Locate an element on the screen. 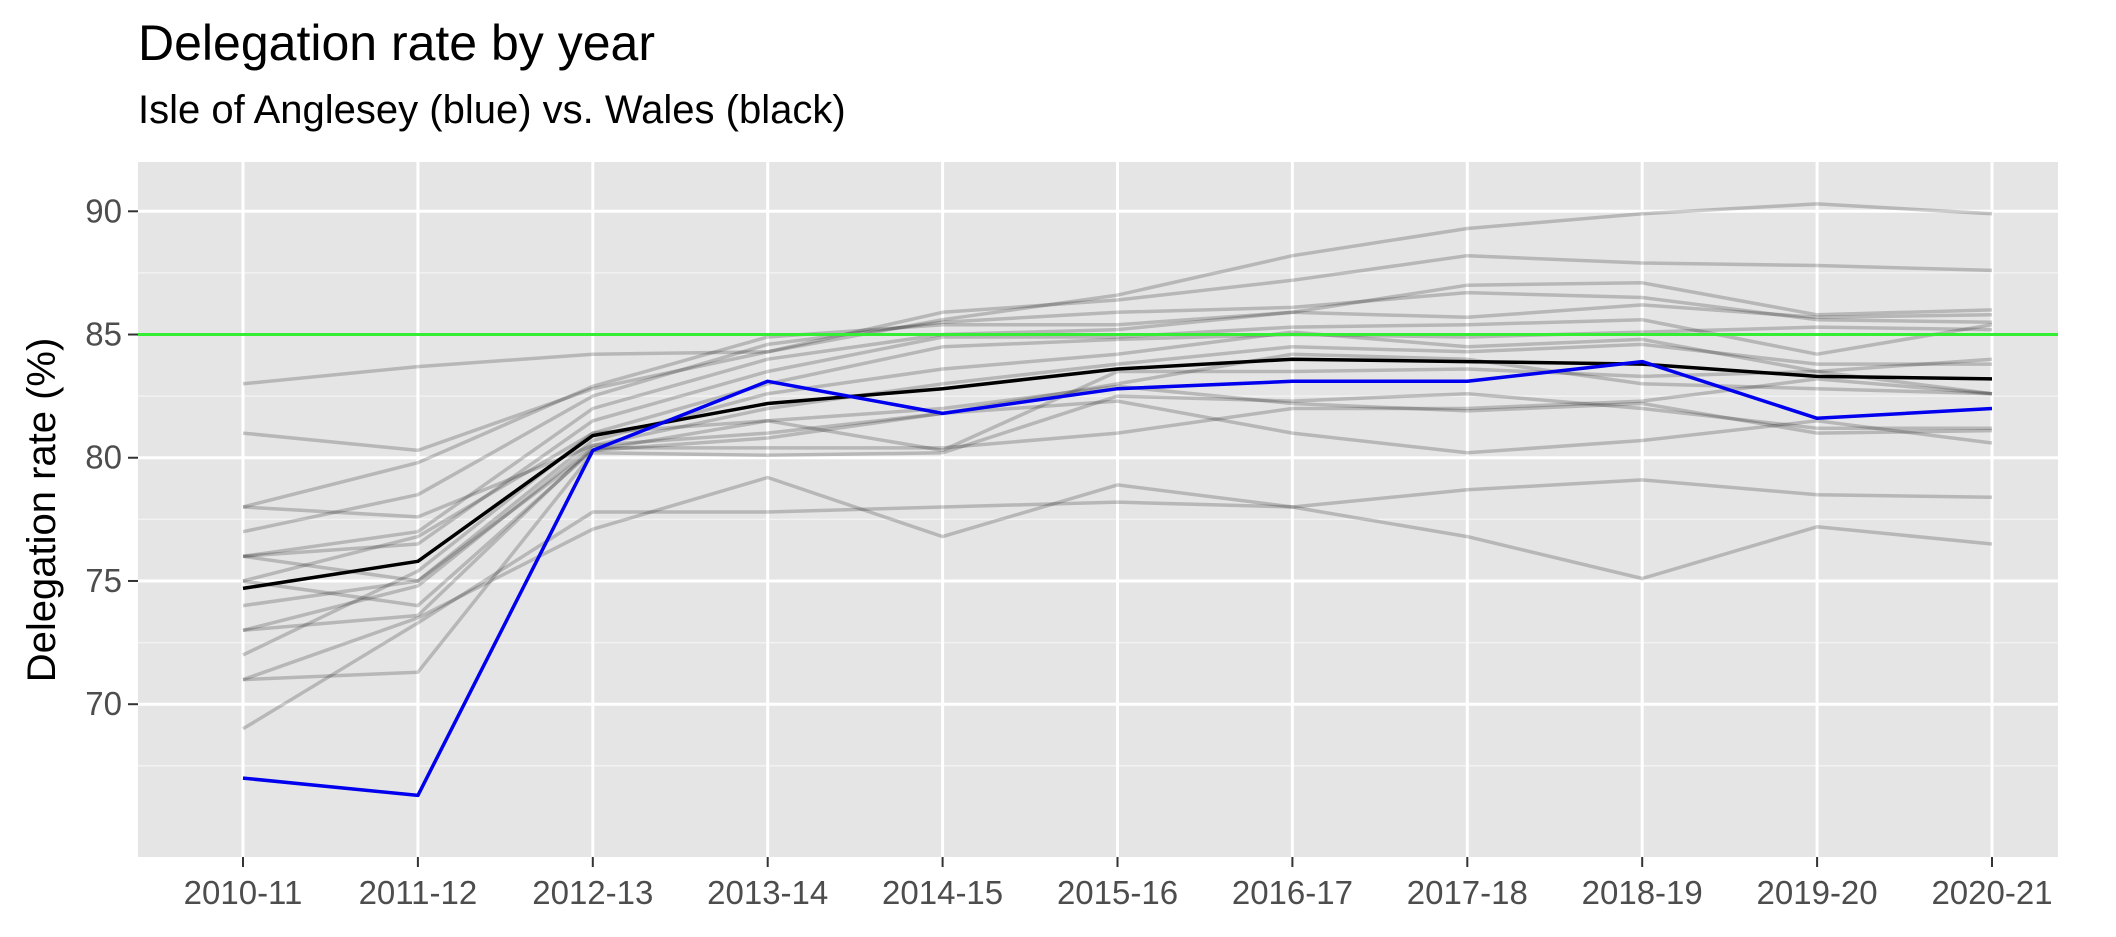 The image size is (2116, 937). x-tick-label: 2015-16 is located at coordinates (1117, 892).